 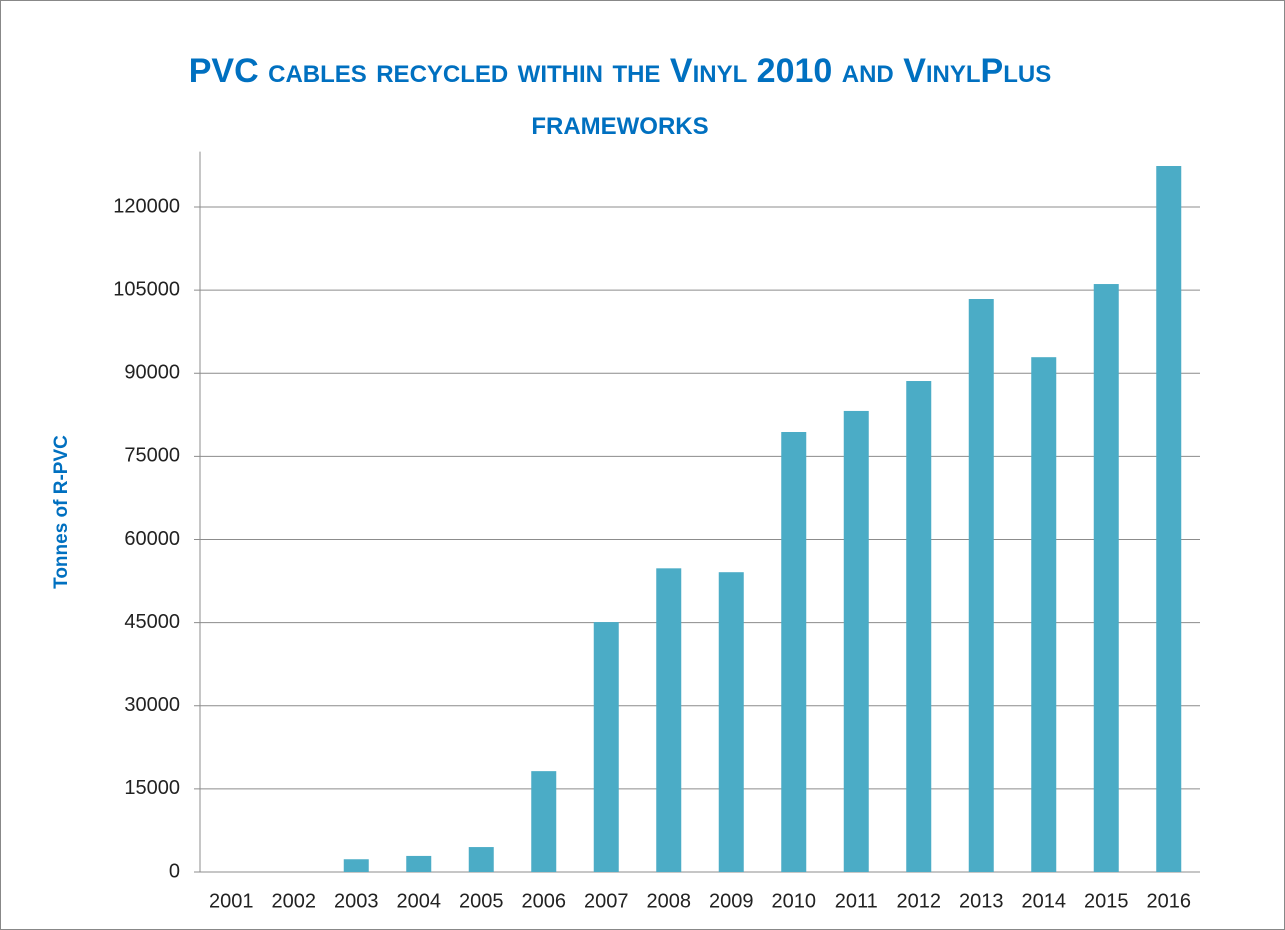 What do you see at coordinates (1044, 901) in the screenshot?
I see `x-tick-label: 2014` at bounding box center [1044, 901].